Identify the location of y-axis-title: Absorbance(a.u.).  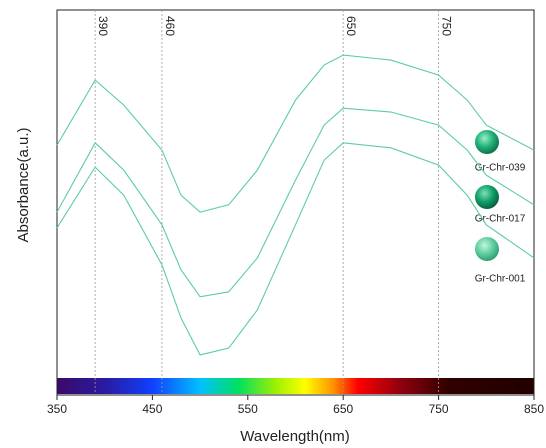
(23, 184).